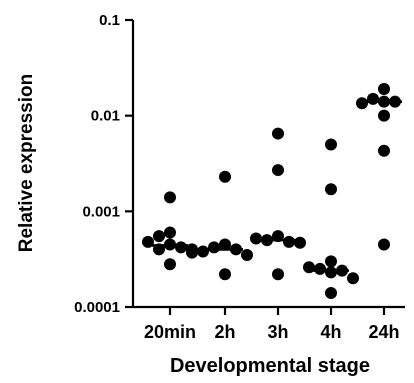 The height and width of the screenshot is (383, 414). I want to click on y-tick-label: 0.01, so click(105, 116).